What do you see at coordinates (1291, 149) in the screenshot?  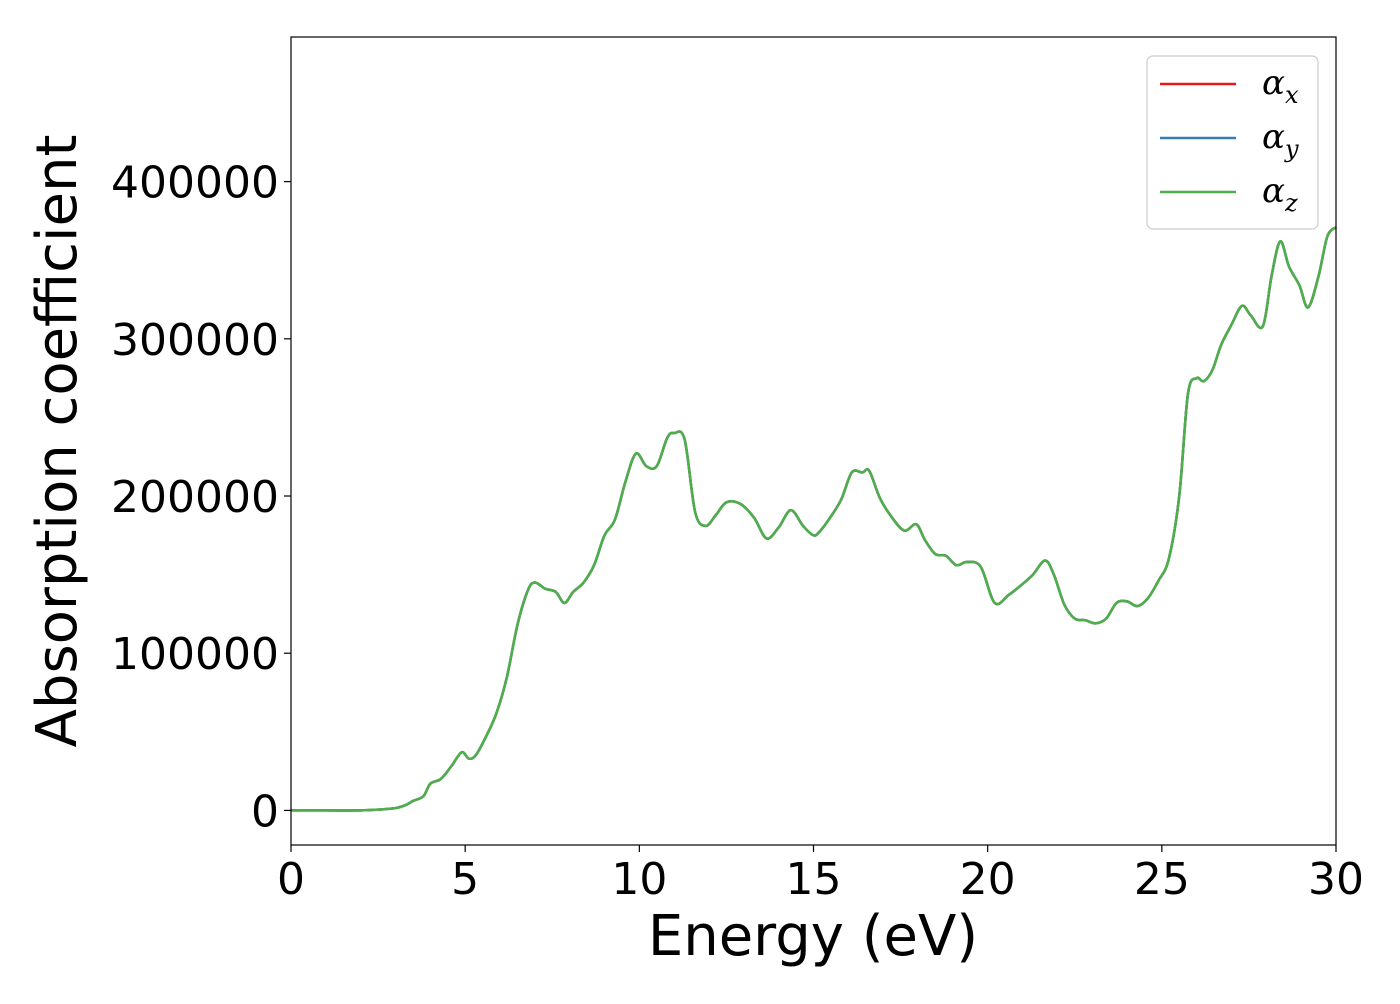 I see `legend-label-sub: y` at bounding box center [1291, 149].